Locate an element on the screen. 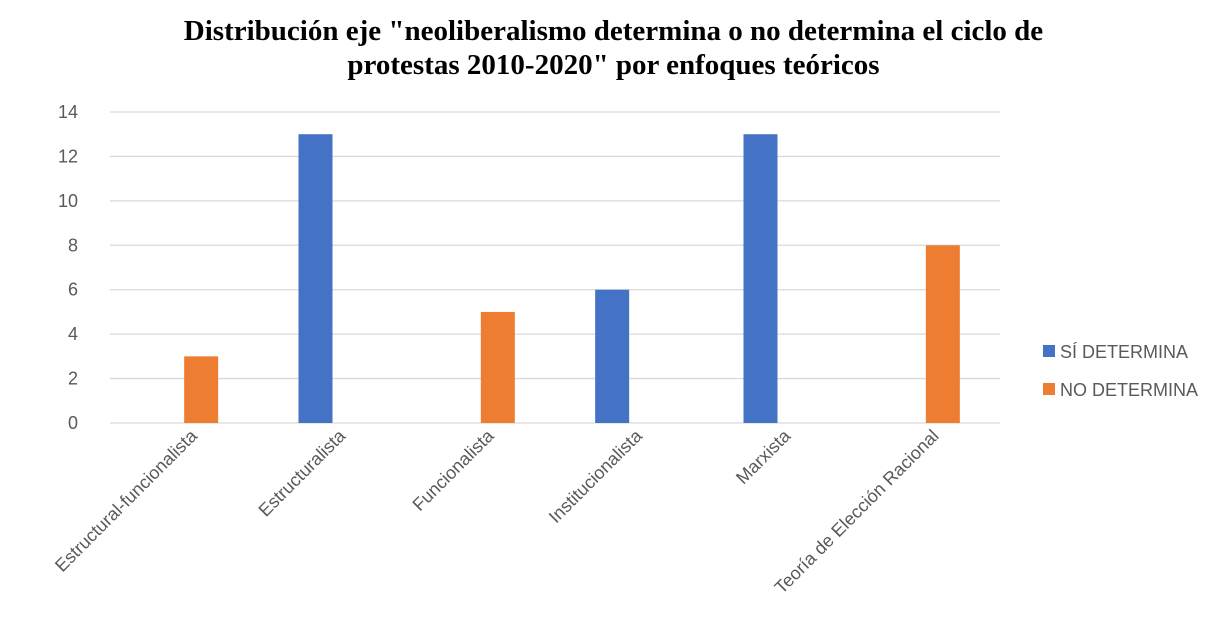  y-tick-label: 0 is located at coordinates (73, 423).